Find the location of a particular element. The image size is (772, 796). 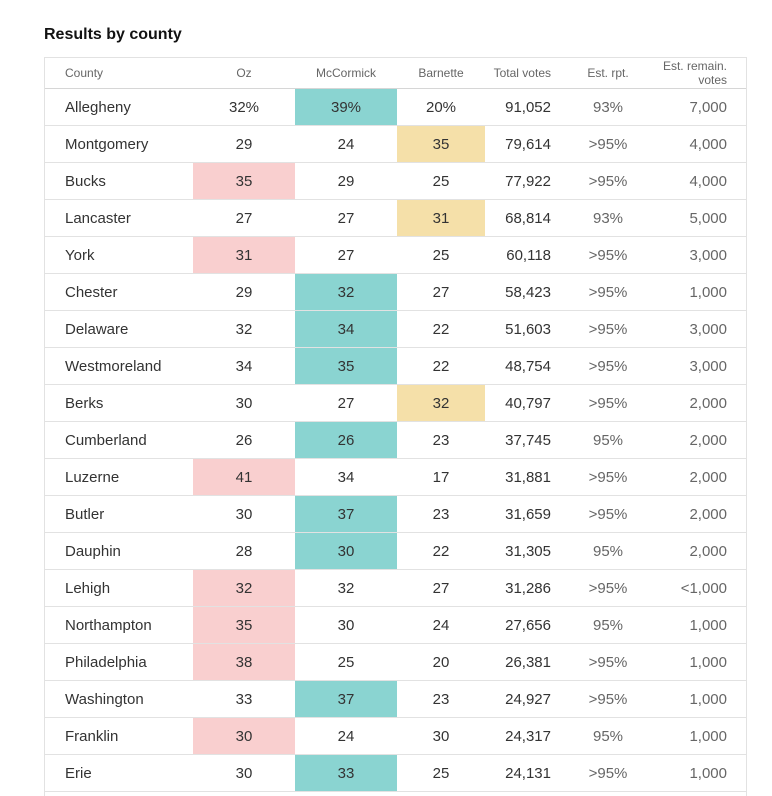

column-header-oz: Oz is located at coordinates (244, 73).